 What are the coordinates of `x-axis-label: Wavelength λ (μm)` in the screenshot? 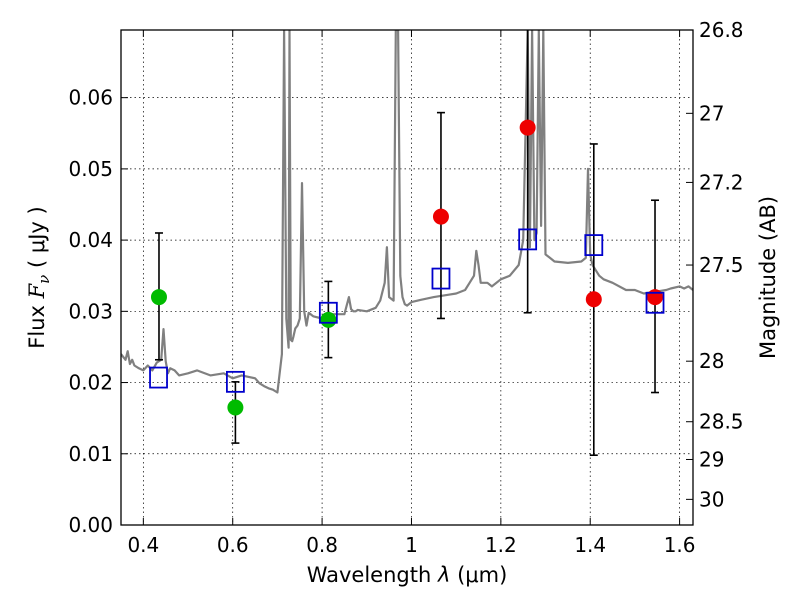 It's located at (407, 575).